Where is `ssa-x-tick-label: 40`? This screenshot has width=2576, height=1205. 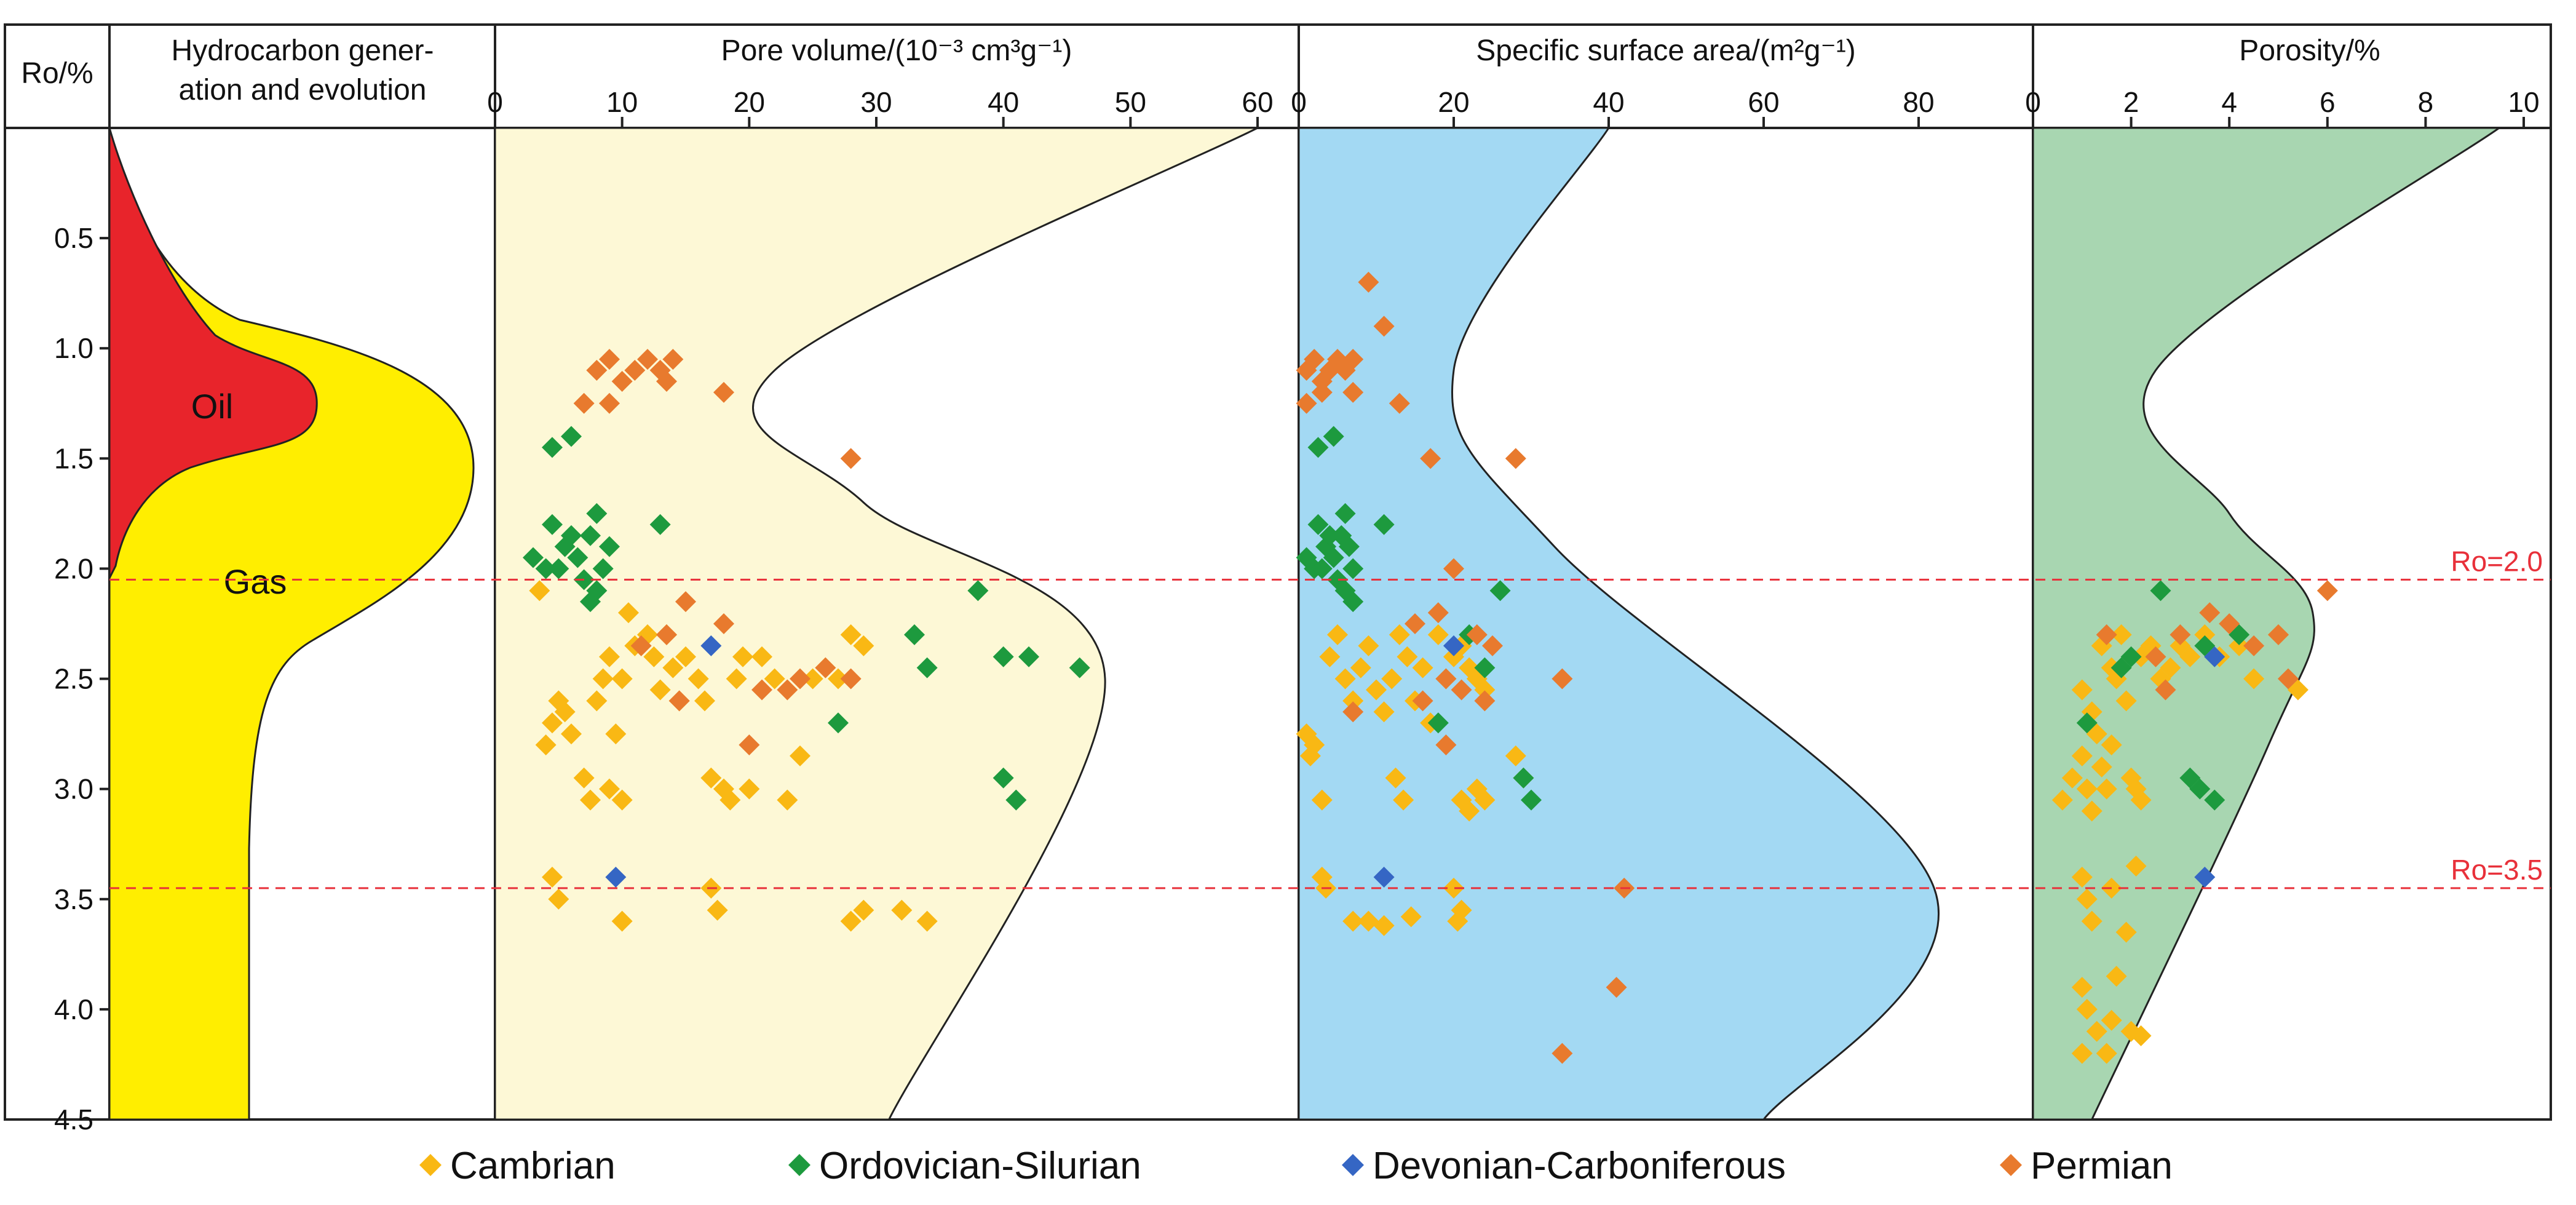
ssa-x-tick-label: 40 is located at coordinates (1608, 102).